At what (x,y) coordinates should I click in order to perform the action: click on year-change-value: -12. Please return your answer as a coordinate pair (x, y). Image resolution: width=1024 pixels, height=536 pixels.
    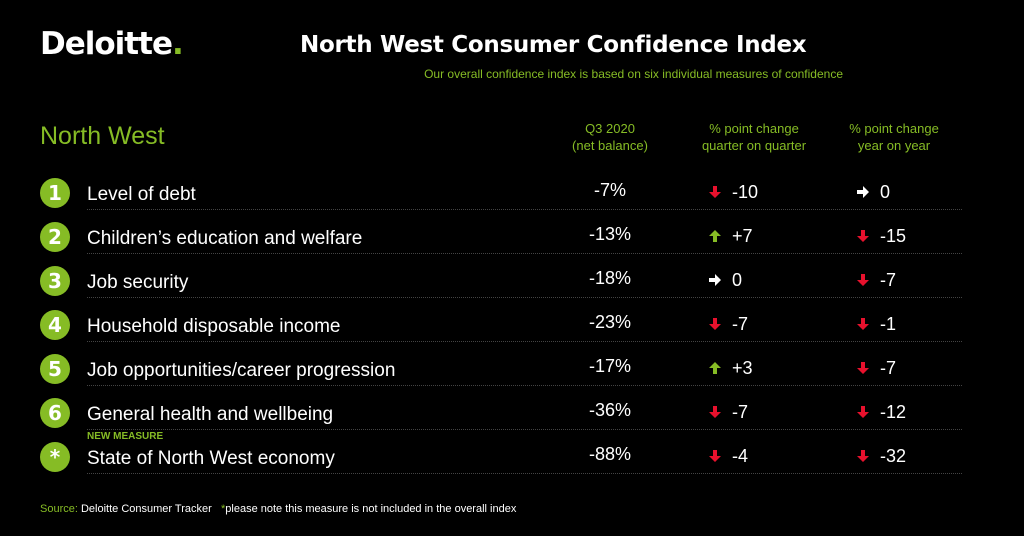
    Looking at the image, I should click on (893, 411).